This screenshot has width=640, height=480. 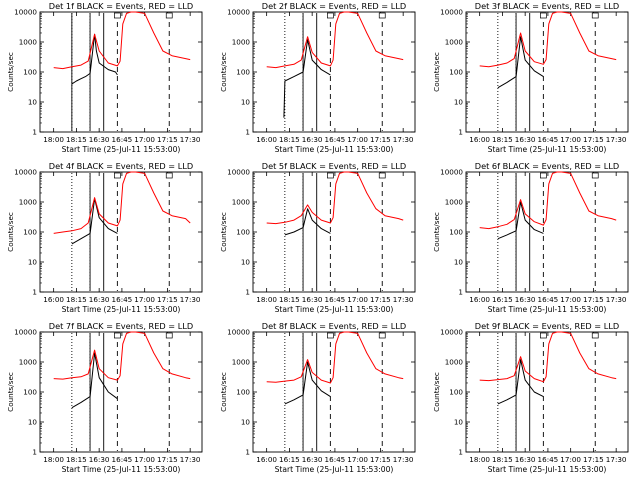 What do you see at coordinates (502, 299) in the screenshot?
I see `x-tick-label: 16:15` at bounding box center [502, 299].